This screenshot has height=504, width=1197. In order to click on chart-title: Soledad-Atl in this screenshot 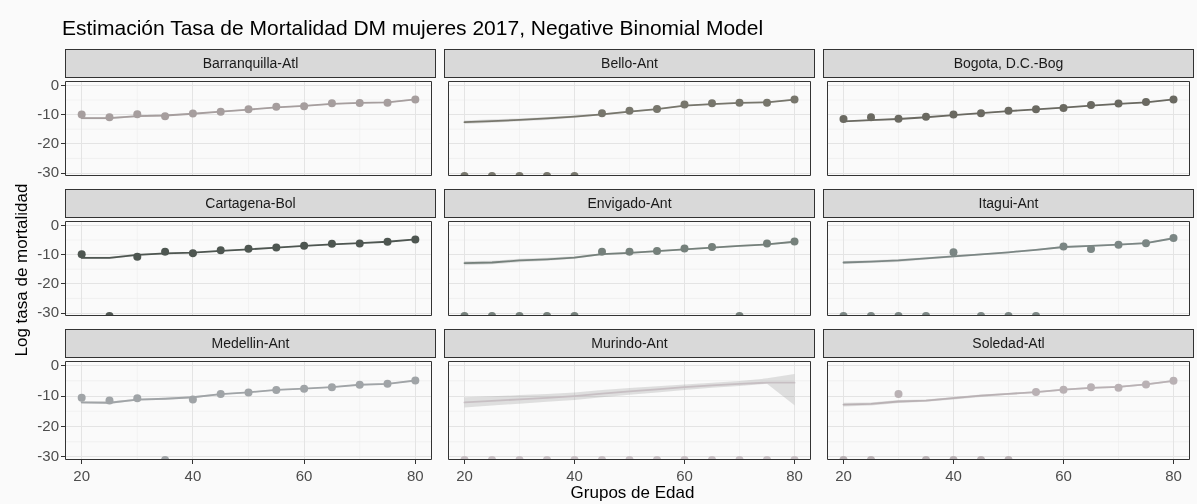, I will do `click(1008, 343)`.